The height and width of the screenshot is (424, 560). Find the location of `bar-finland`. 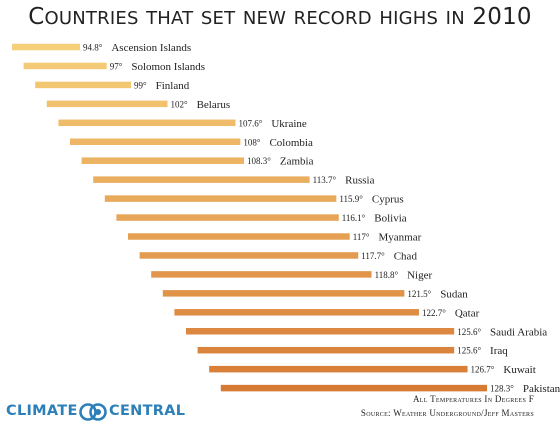

bar-finland is located at coordinates (83, 85).